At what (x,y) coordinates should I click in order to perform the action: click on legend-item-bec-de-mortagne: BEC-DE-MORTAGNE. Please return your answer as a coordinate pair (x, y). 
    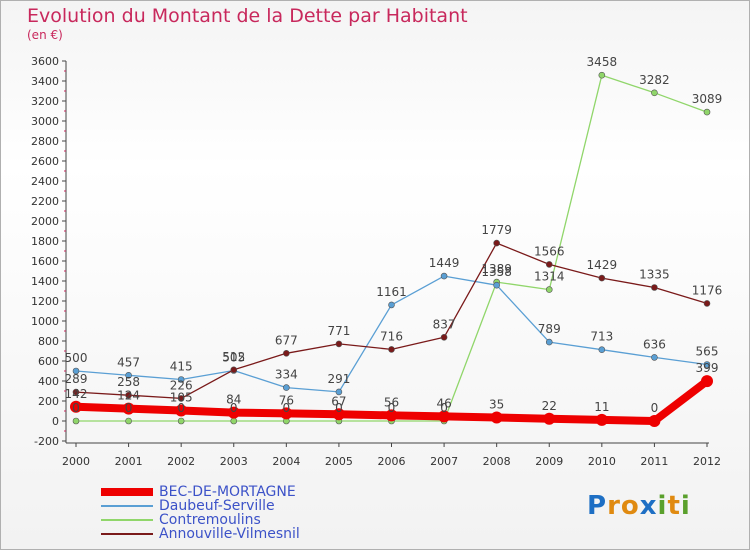
    Looking at the image, I should click on (200, 492).